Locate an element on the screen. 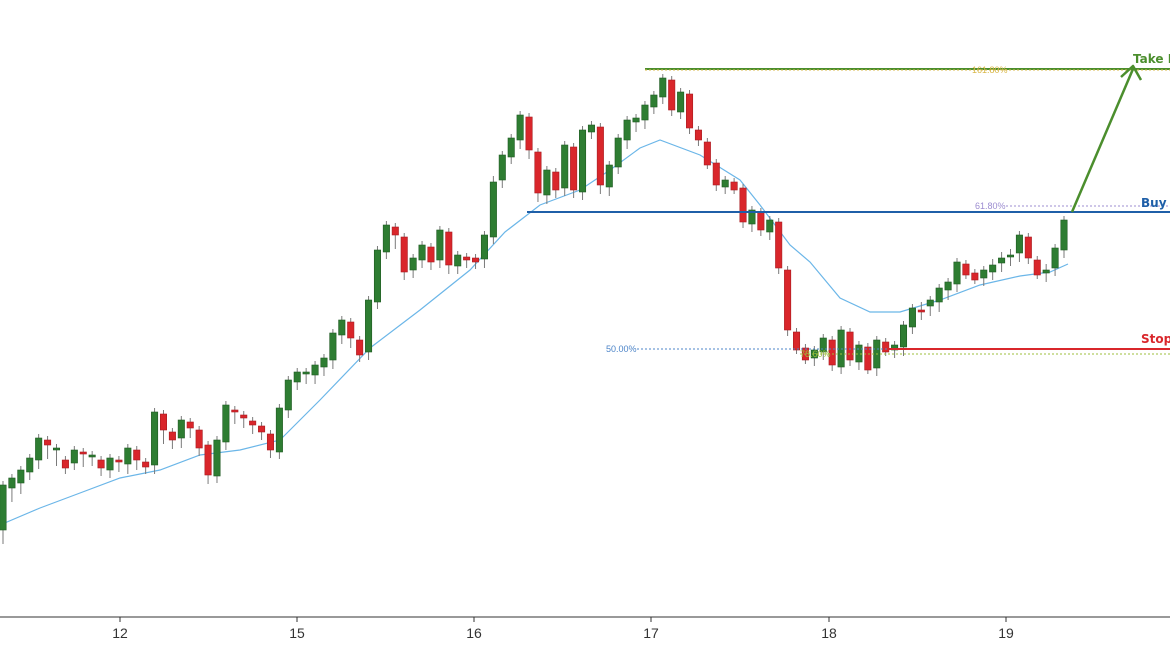 This screenshot has height=650, width=1170. take-profit-label: Take P is located at coordinates (1151, 59).